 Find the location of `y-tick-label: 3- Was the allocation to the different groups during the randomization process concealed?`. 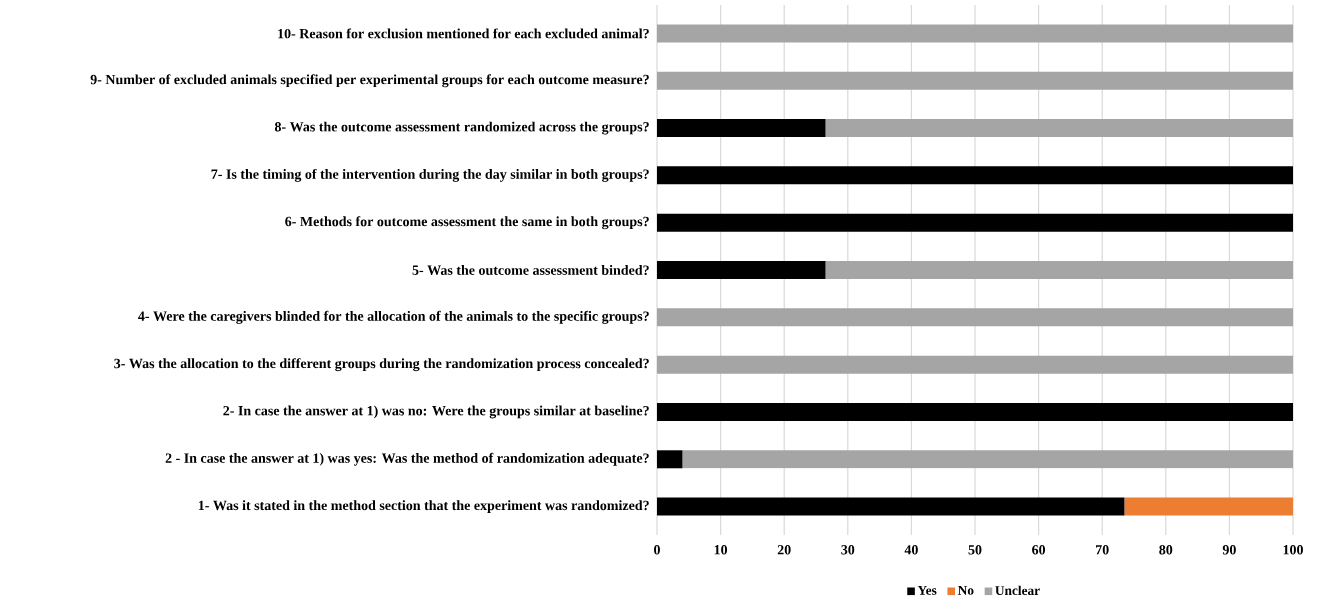

y-tick-label: 3- Was the allocation to the different groups during the randomization process concealed? is located at coordinates (381, 365).